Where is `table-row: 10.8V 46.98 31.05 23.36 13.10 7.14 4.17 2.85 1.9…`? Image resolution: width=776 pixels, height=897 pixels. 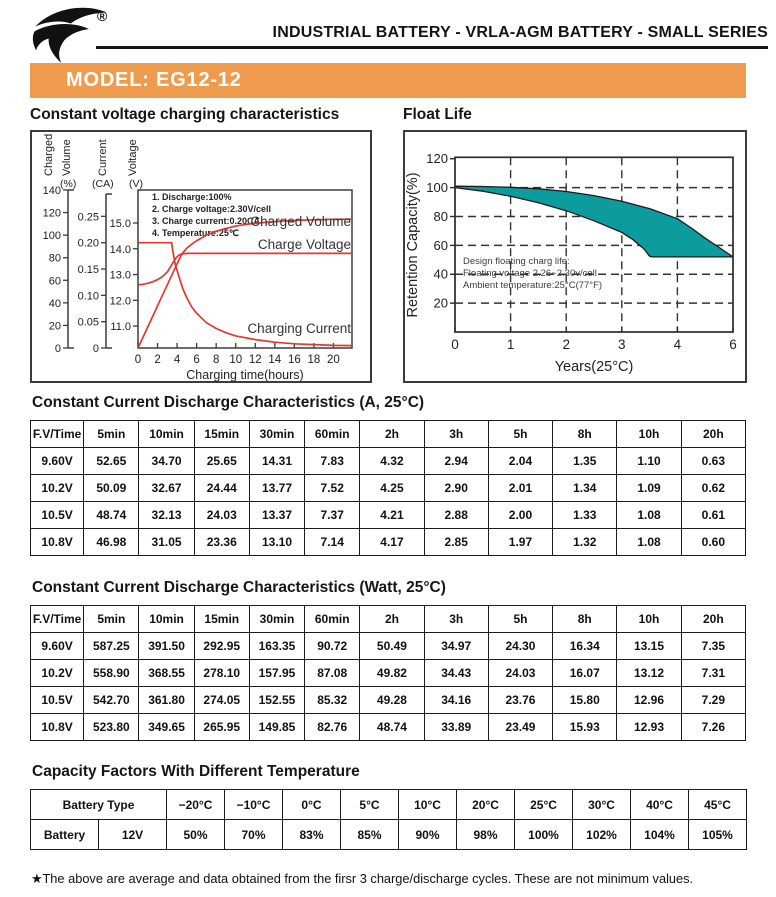 table-row: 10.8V 46.98 31.05 23.36 13.10 7.14 4.17 2.85 1.9… is located at coordinates (388, 542).